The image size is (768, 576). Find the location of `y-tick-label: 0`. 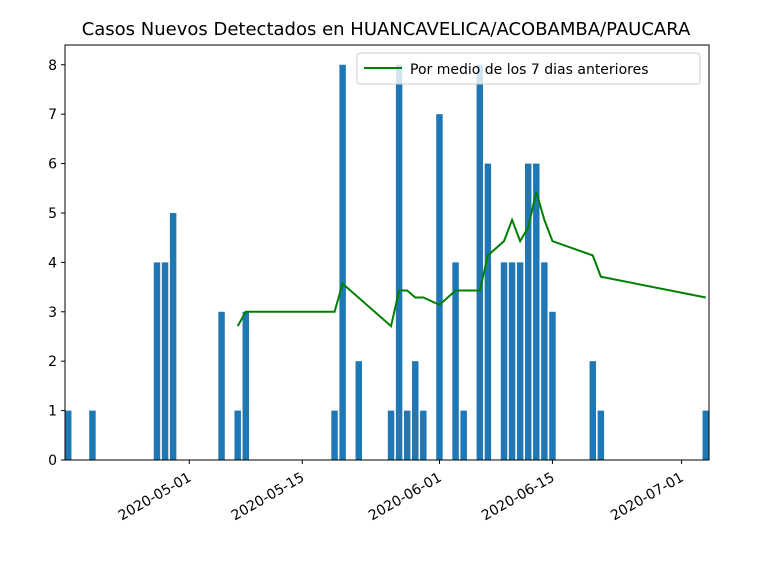

y-tick-label: 0 is located at coordinates (52, 461).